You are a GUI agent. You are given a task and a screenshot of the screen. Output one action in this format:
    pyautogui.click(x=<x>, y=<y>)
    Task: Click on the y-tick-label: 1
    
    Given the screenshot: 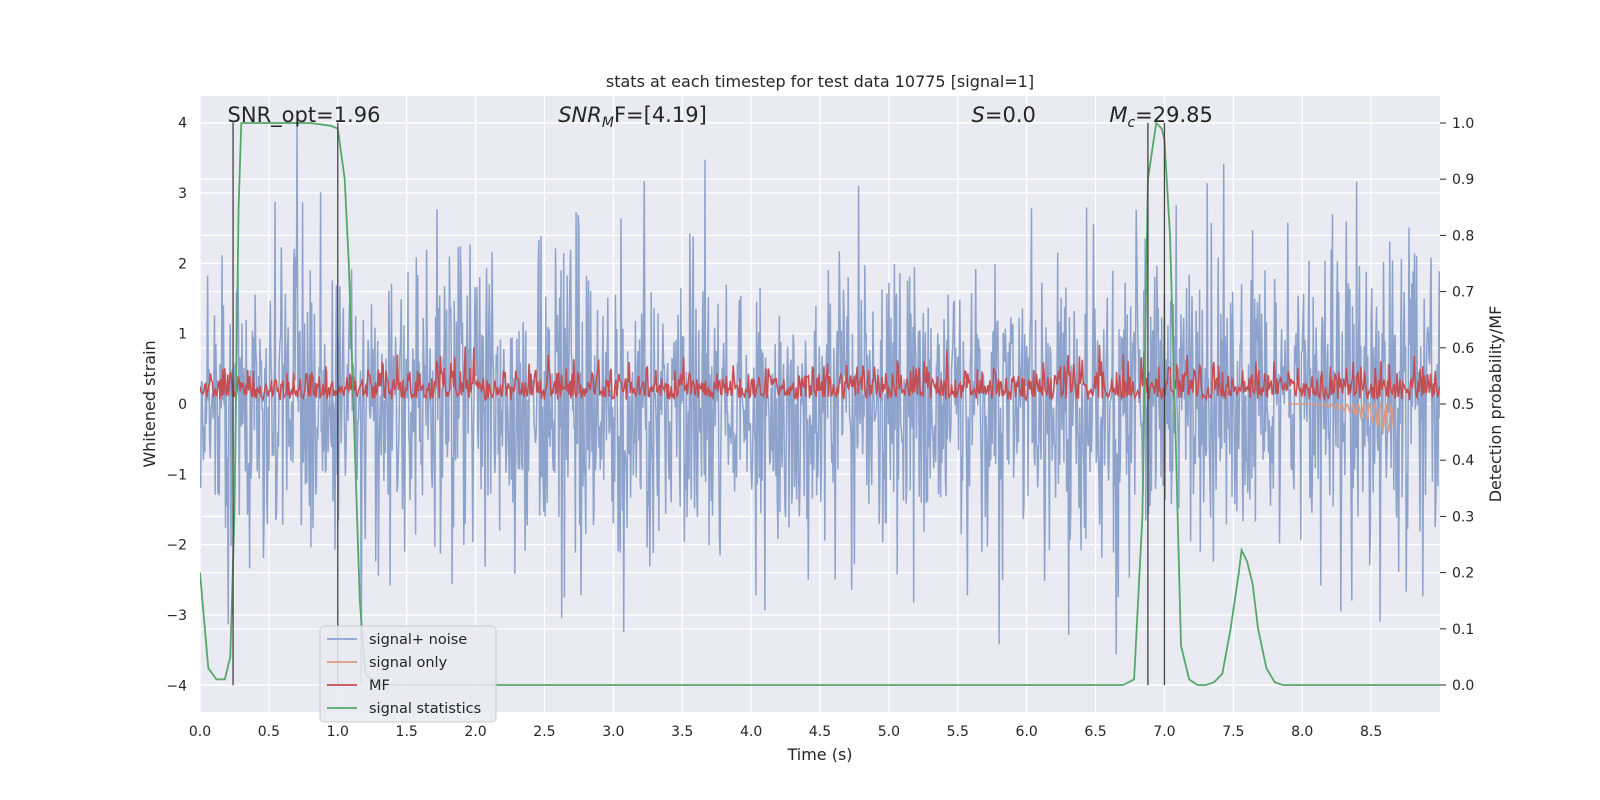 What is the action you would take?
    pyautogui.click(x=182, y=335)
    